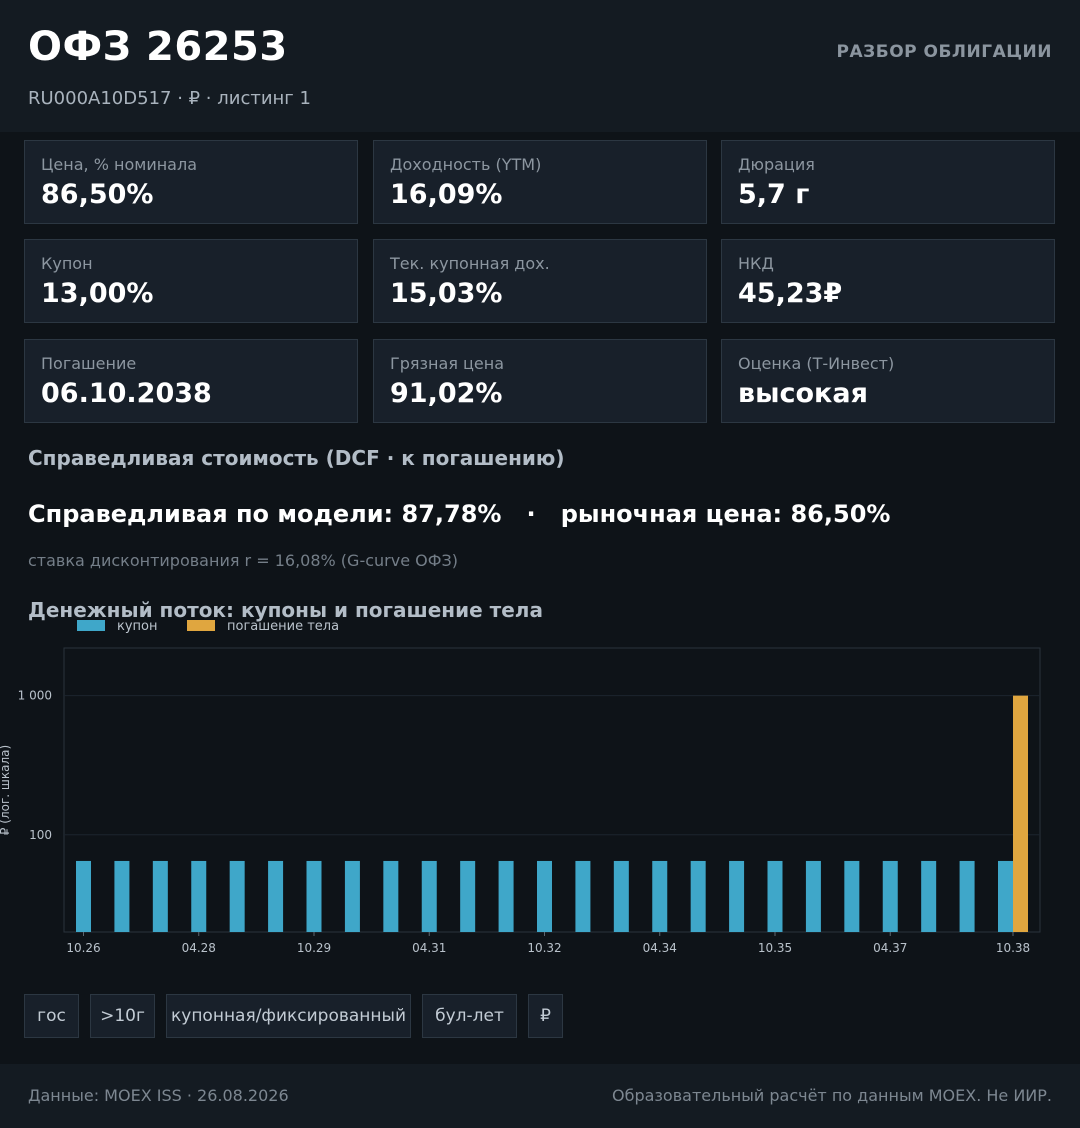  What do you see at coordinates (470, 263) in the screenshot?
I see `metric-label: Тек. купонная дох.` at bounding box center [470, 263].